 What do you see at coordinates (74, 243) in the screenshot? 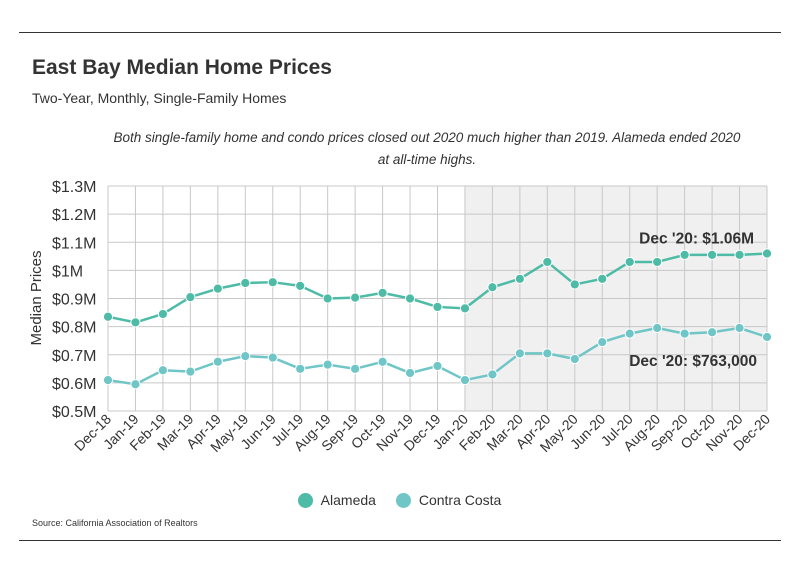
I see `y-tick-label: $1.1M` at bounding box center [74, 243].